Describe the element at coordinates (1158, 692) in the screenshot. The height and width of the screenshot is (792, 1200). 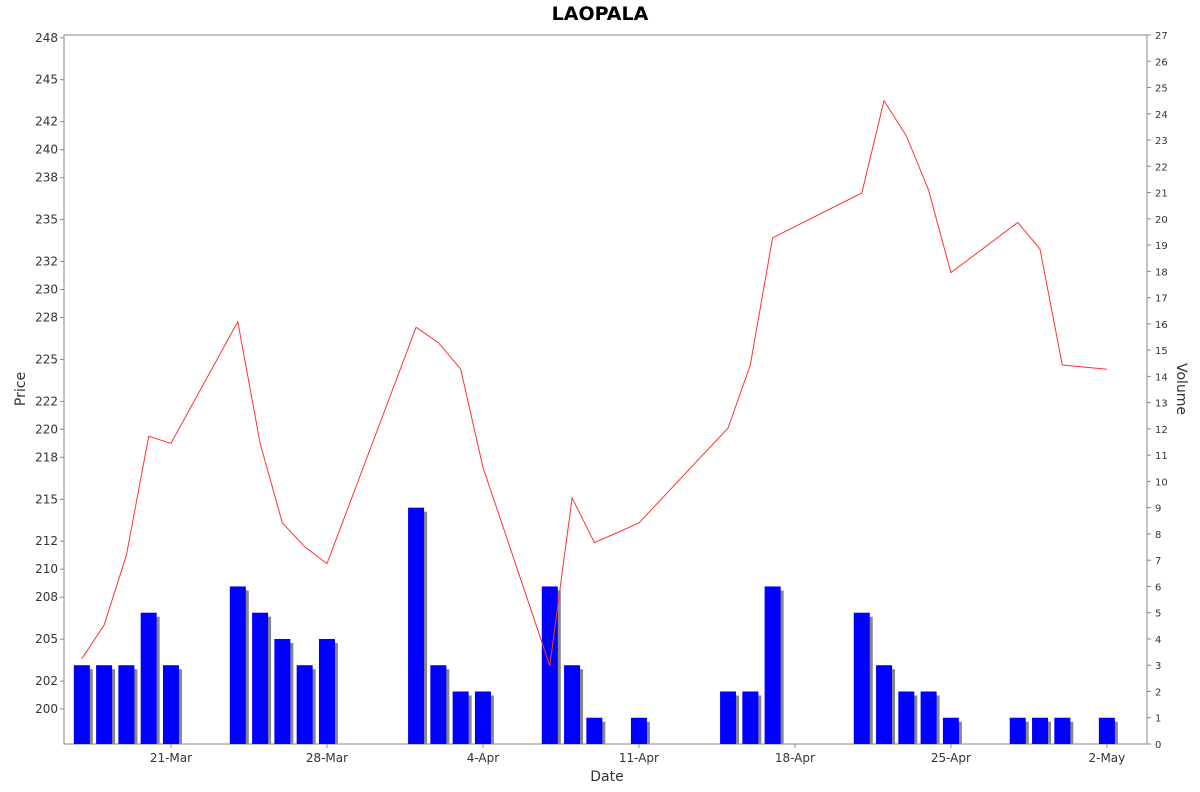
I see `volume-tick-label: 2` at that location.